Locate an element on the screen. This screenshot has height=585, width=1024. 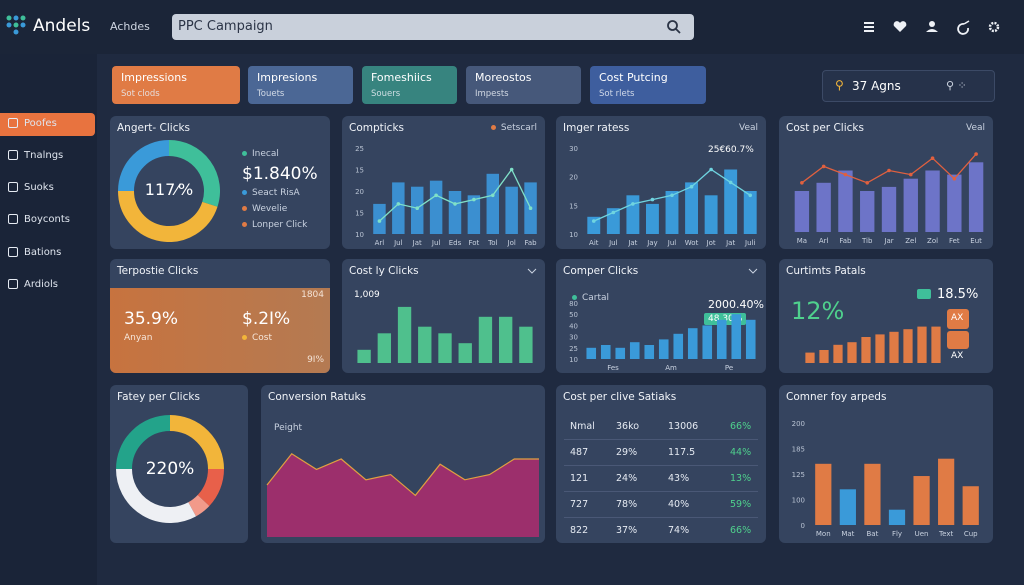
table-cell: 13006 is located at coordinates (683, 426).